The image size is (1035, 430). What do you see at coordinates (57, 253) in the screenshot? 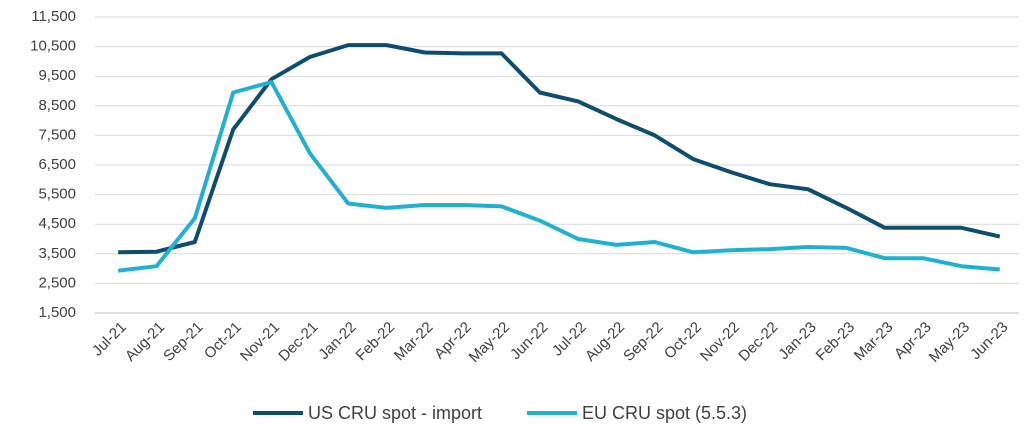
I see `y-tick-label: 3,500` at bounding box center [57, 253].